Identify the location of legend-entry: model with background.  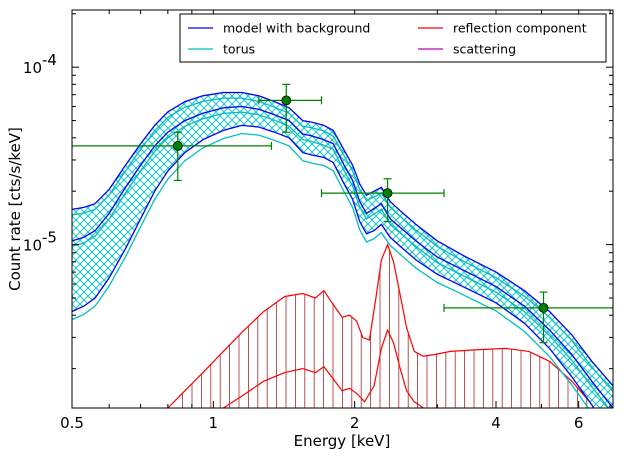
(279, 28).